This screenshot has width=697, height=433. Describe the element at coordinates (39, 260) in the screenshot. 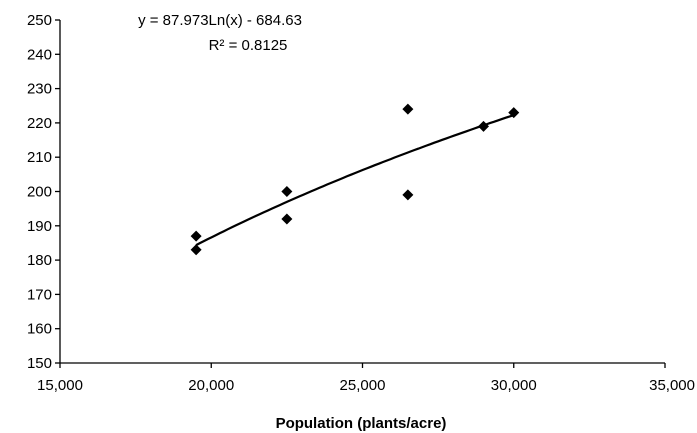

I see `y-tick-label: 180` at that location.